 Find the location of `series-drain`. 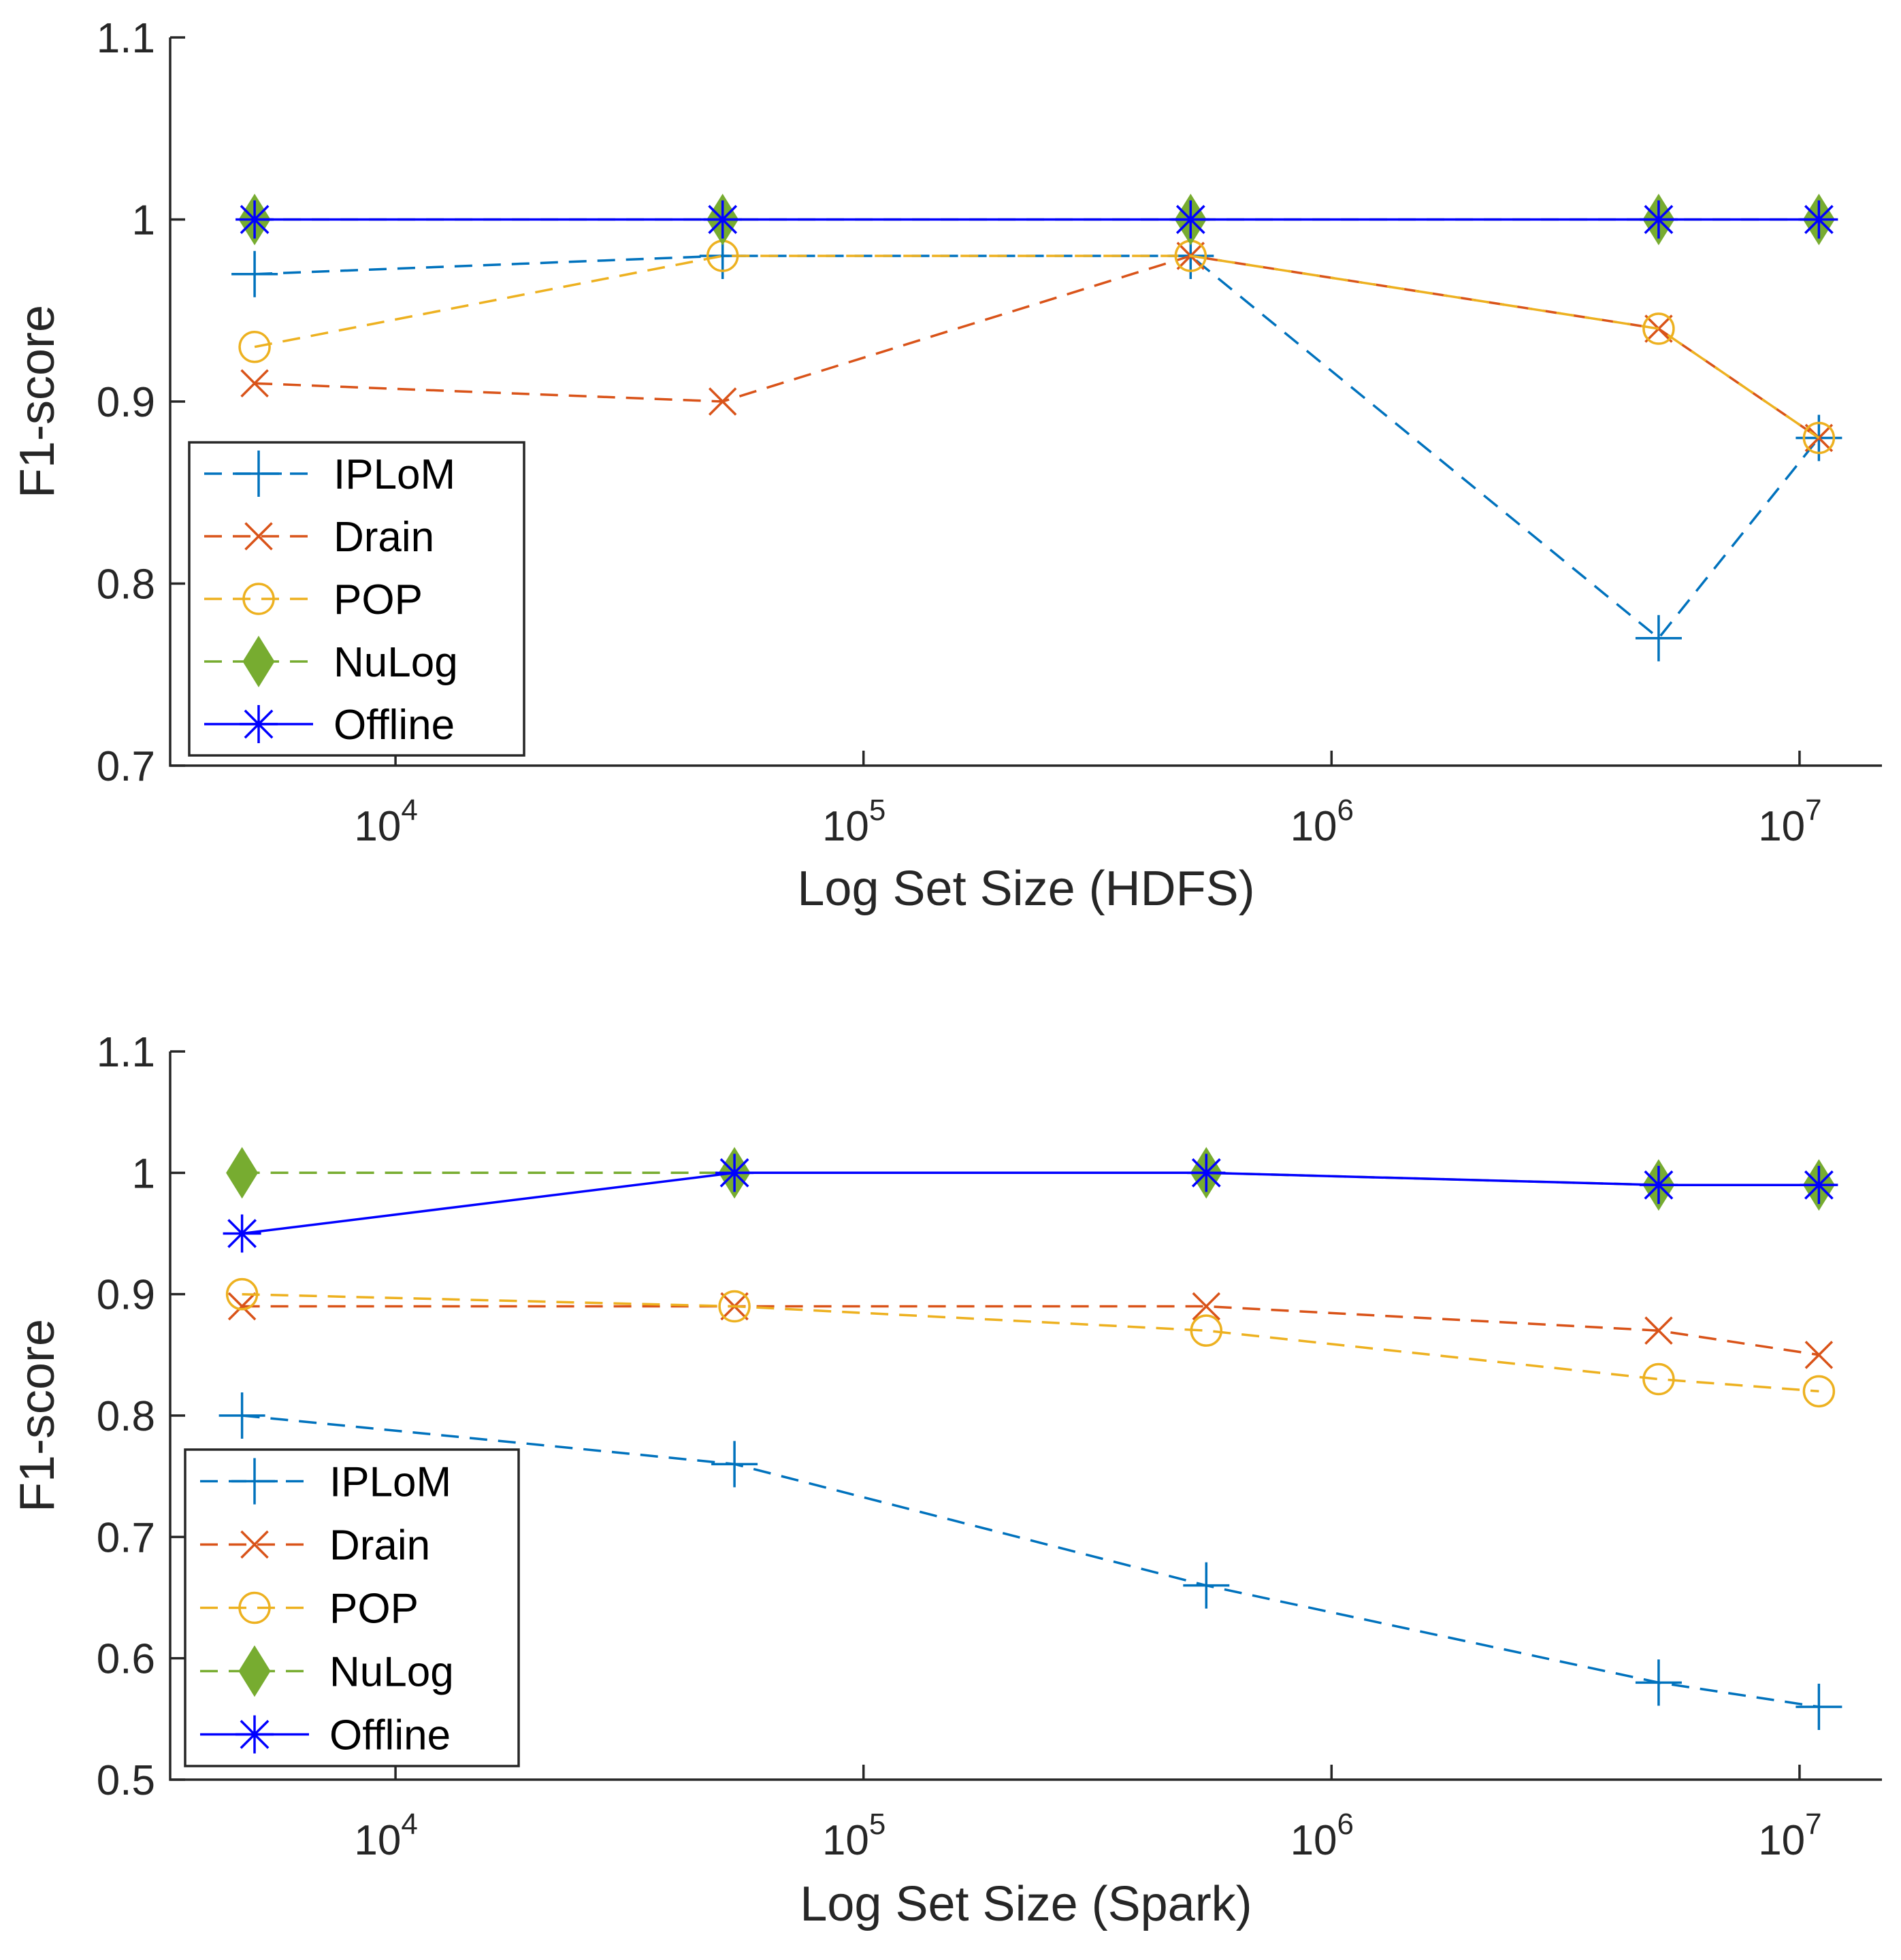

series-drain is located at coordinates (1030, 1330).